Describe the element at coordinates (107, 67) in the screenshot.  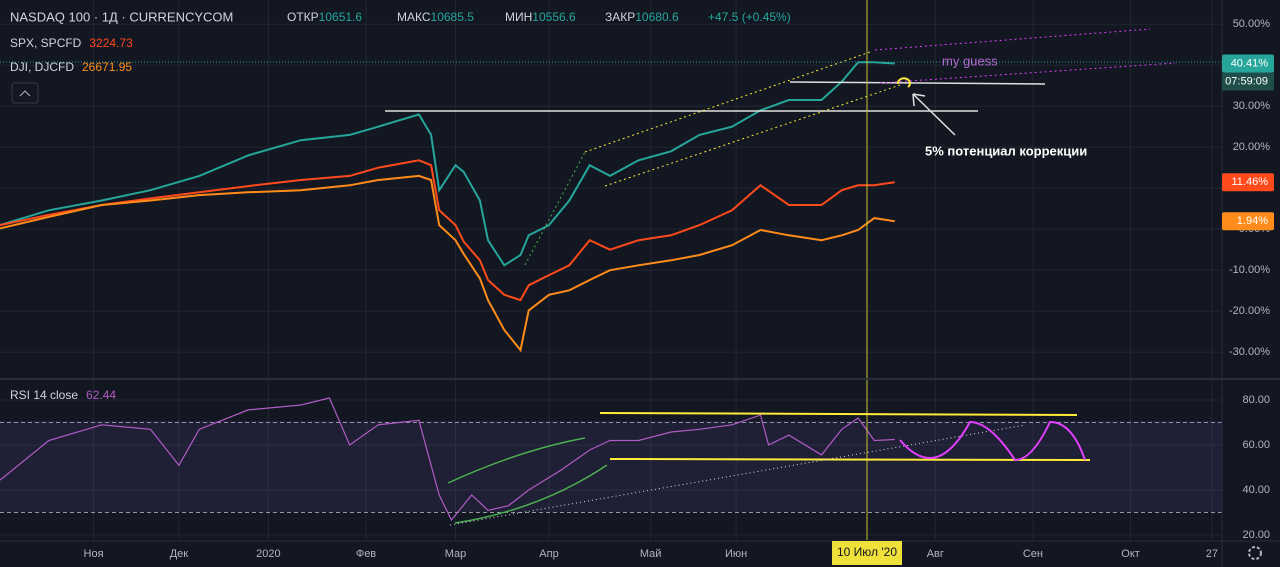
I see `legend-value: 26671.95` at that location.